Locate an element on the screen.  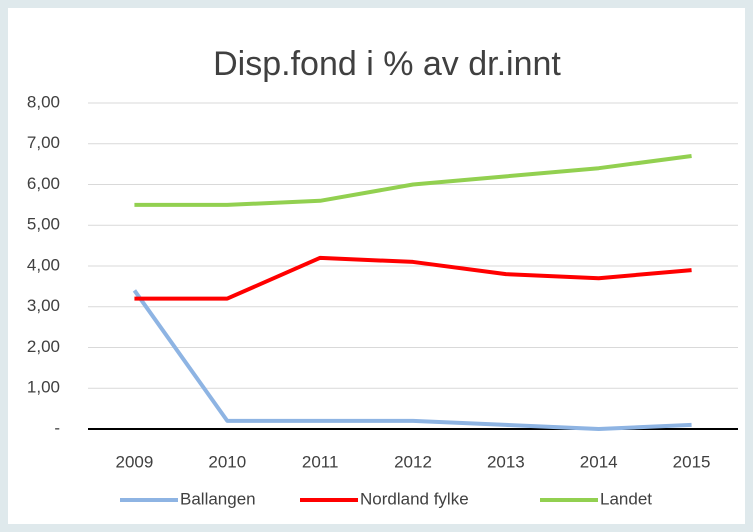
chart-title: Disp.fond i % av dr.innt is located at coordinates (387, 64).